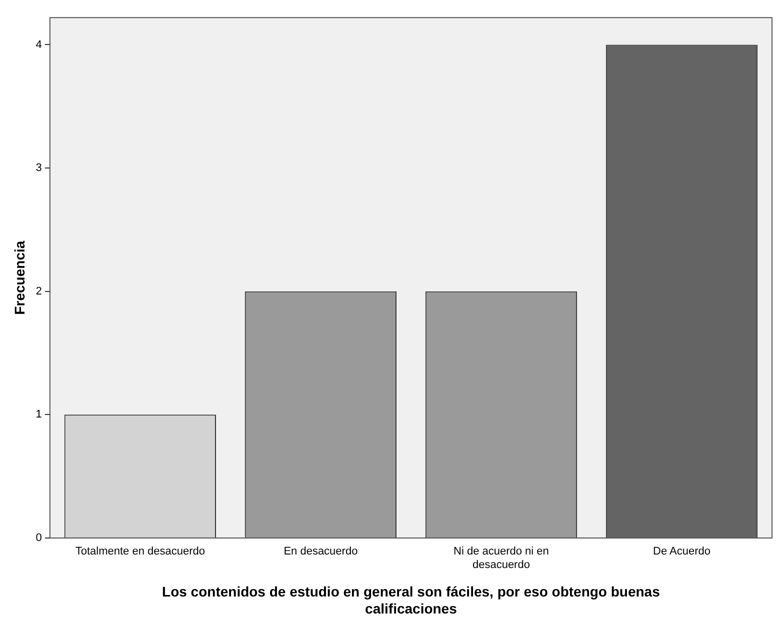  Describe the element at coordinates (681, 552) in the screenshot. I see `x-tick-label: De Acuerdo` at that location.